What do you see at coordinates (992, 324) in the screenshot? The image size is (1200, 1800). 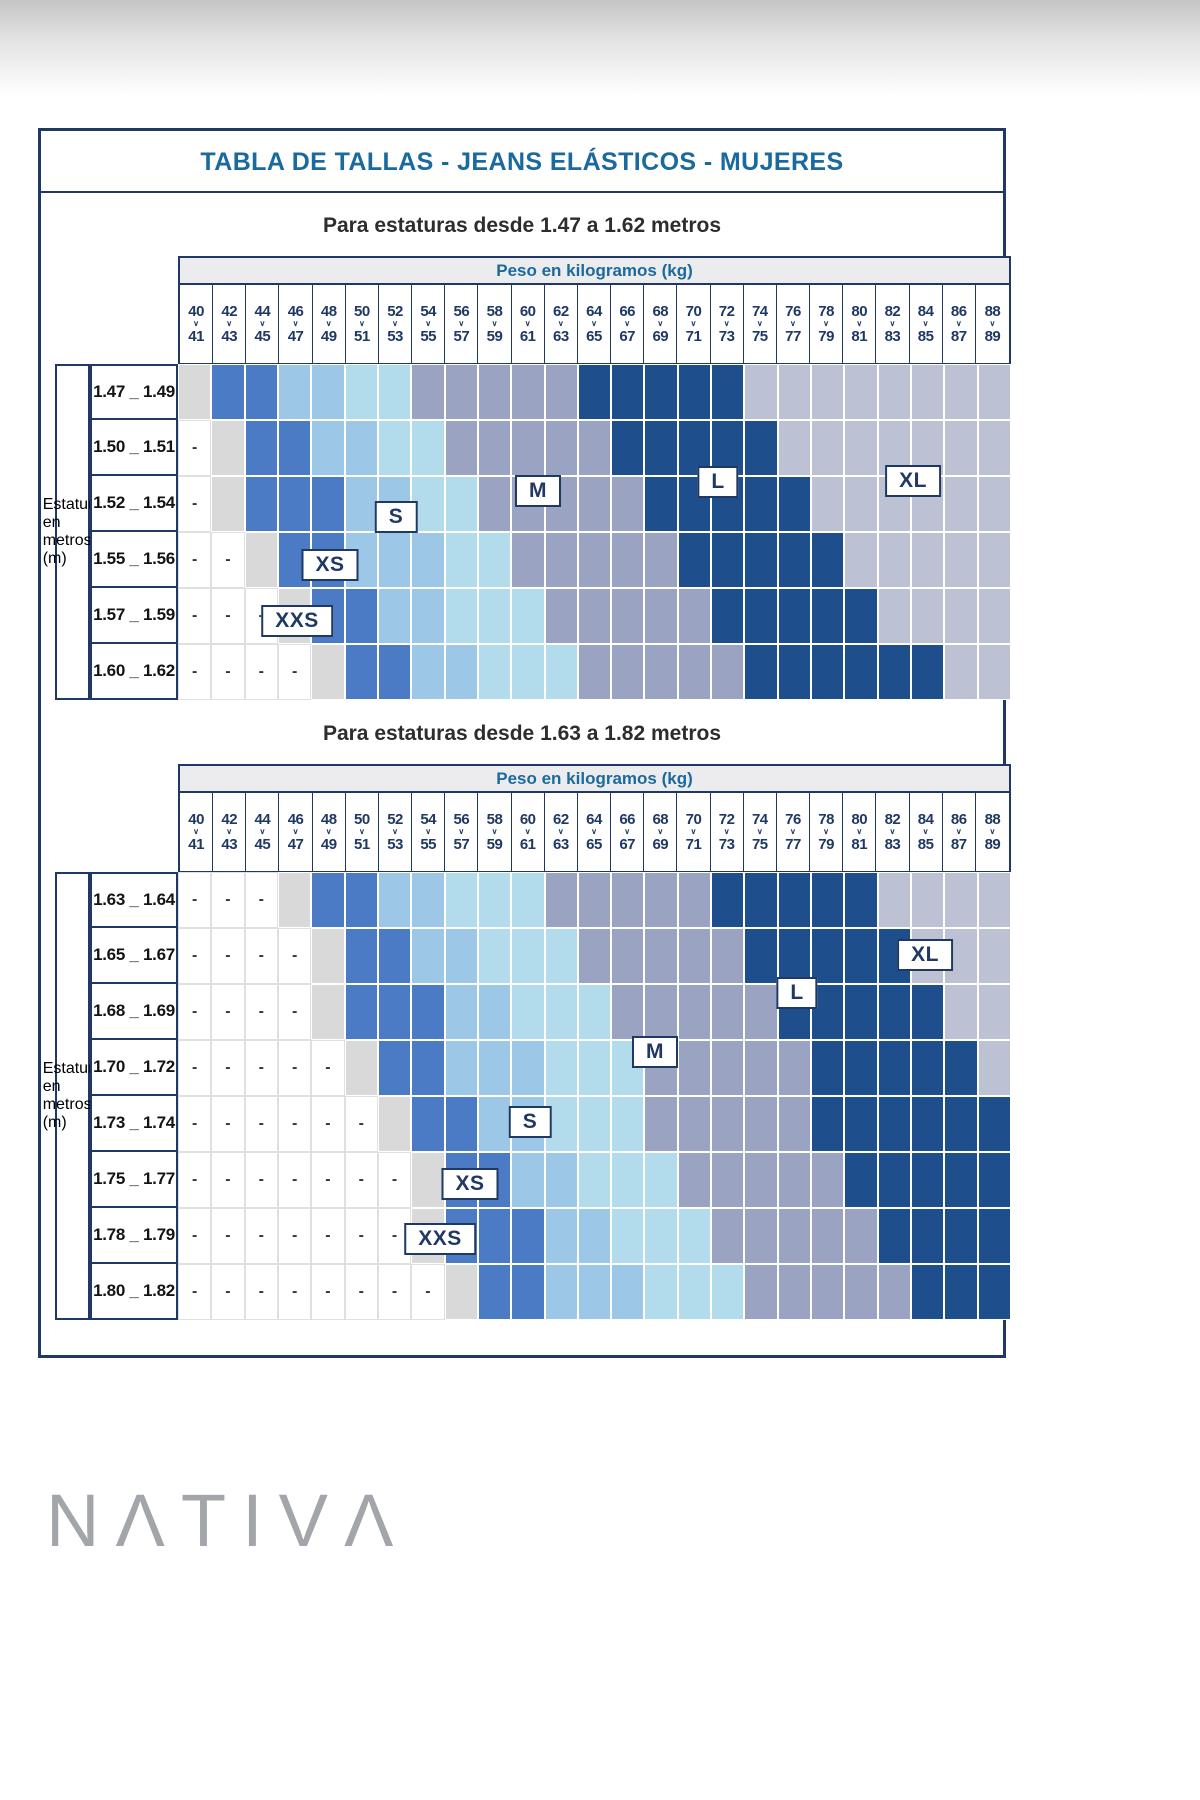 I see `weight-range-cell: 88 ∨ 89` at bounding box center [992, 324].